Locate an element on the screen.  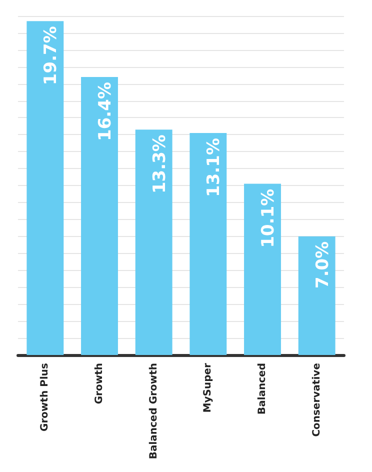
data-label: 19.7% is located at coordinates (51, 56).